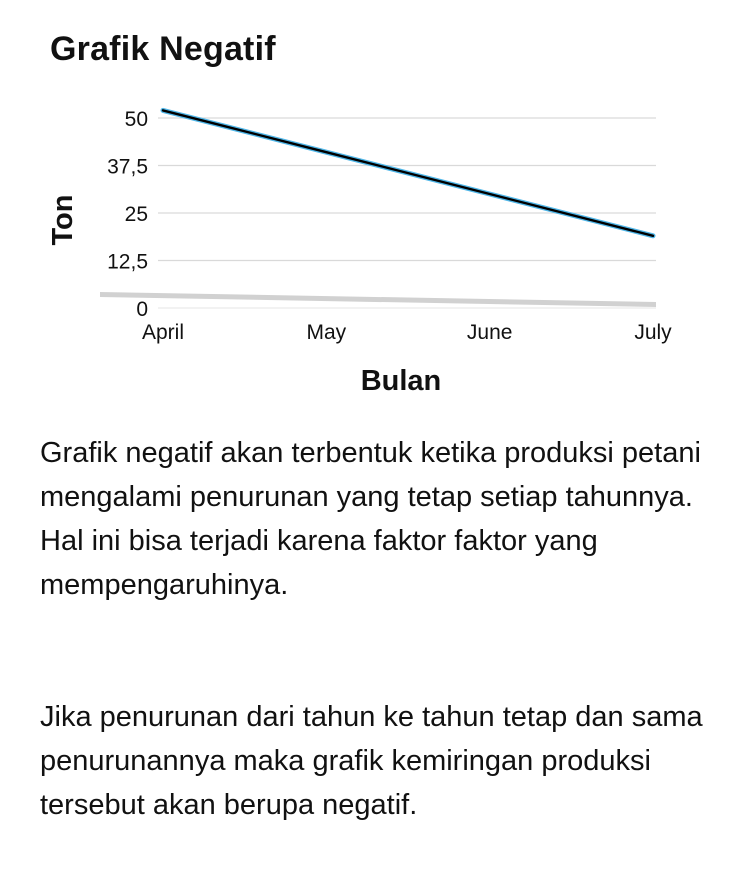 This screenshot has height=880, width=746. I want to click on y-tick-label: 50, so click(136, 119).